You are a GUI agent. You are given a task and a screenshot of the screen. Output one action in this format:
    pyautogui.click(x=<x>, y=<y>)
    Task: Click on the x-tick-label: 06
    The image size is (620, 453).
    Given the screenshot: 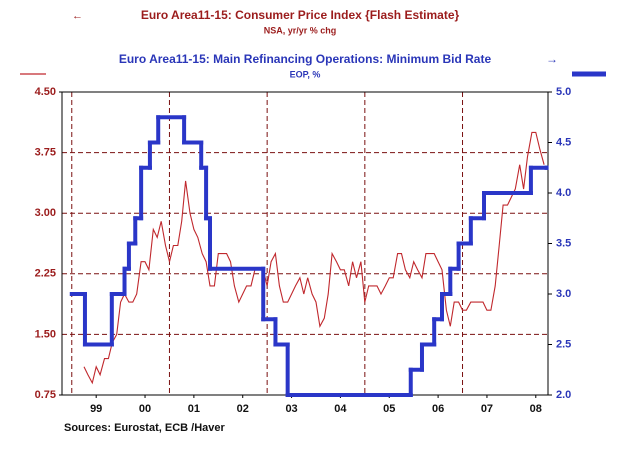 What is the action you would take?
    pyautogui.click(x=438, y=409)
    